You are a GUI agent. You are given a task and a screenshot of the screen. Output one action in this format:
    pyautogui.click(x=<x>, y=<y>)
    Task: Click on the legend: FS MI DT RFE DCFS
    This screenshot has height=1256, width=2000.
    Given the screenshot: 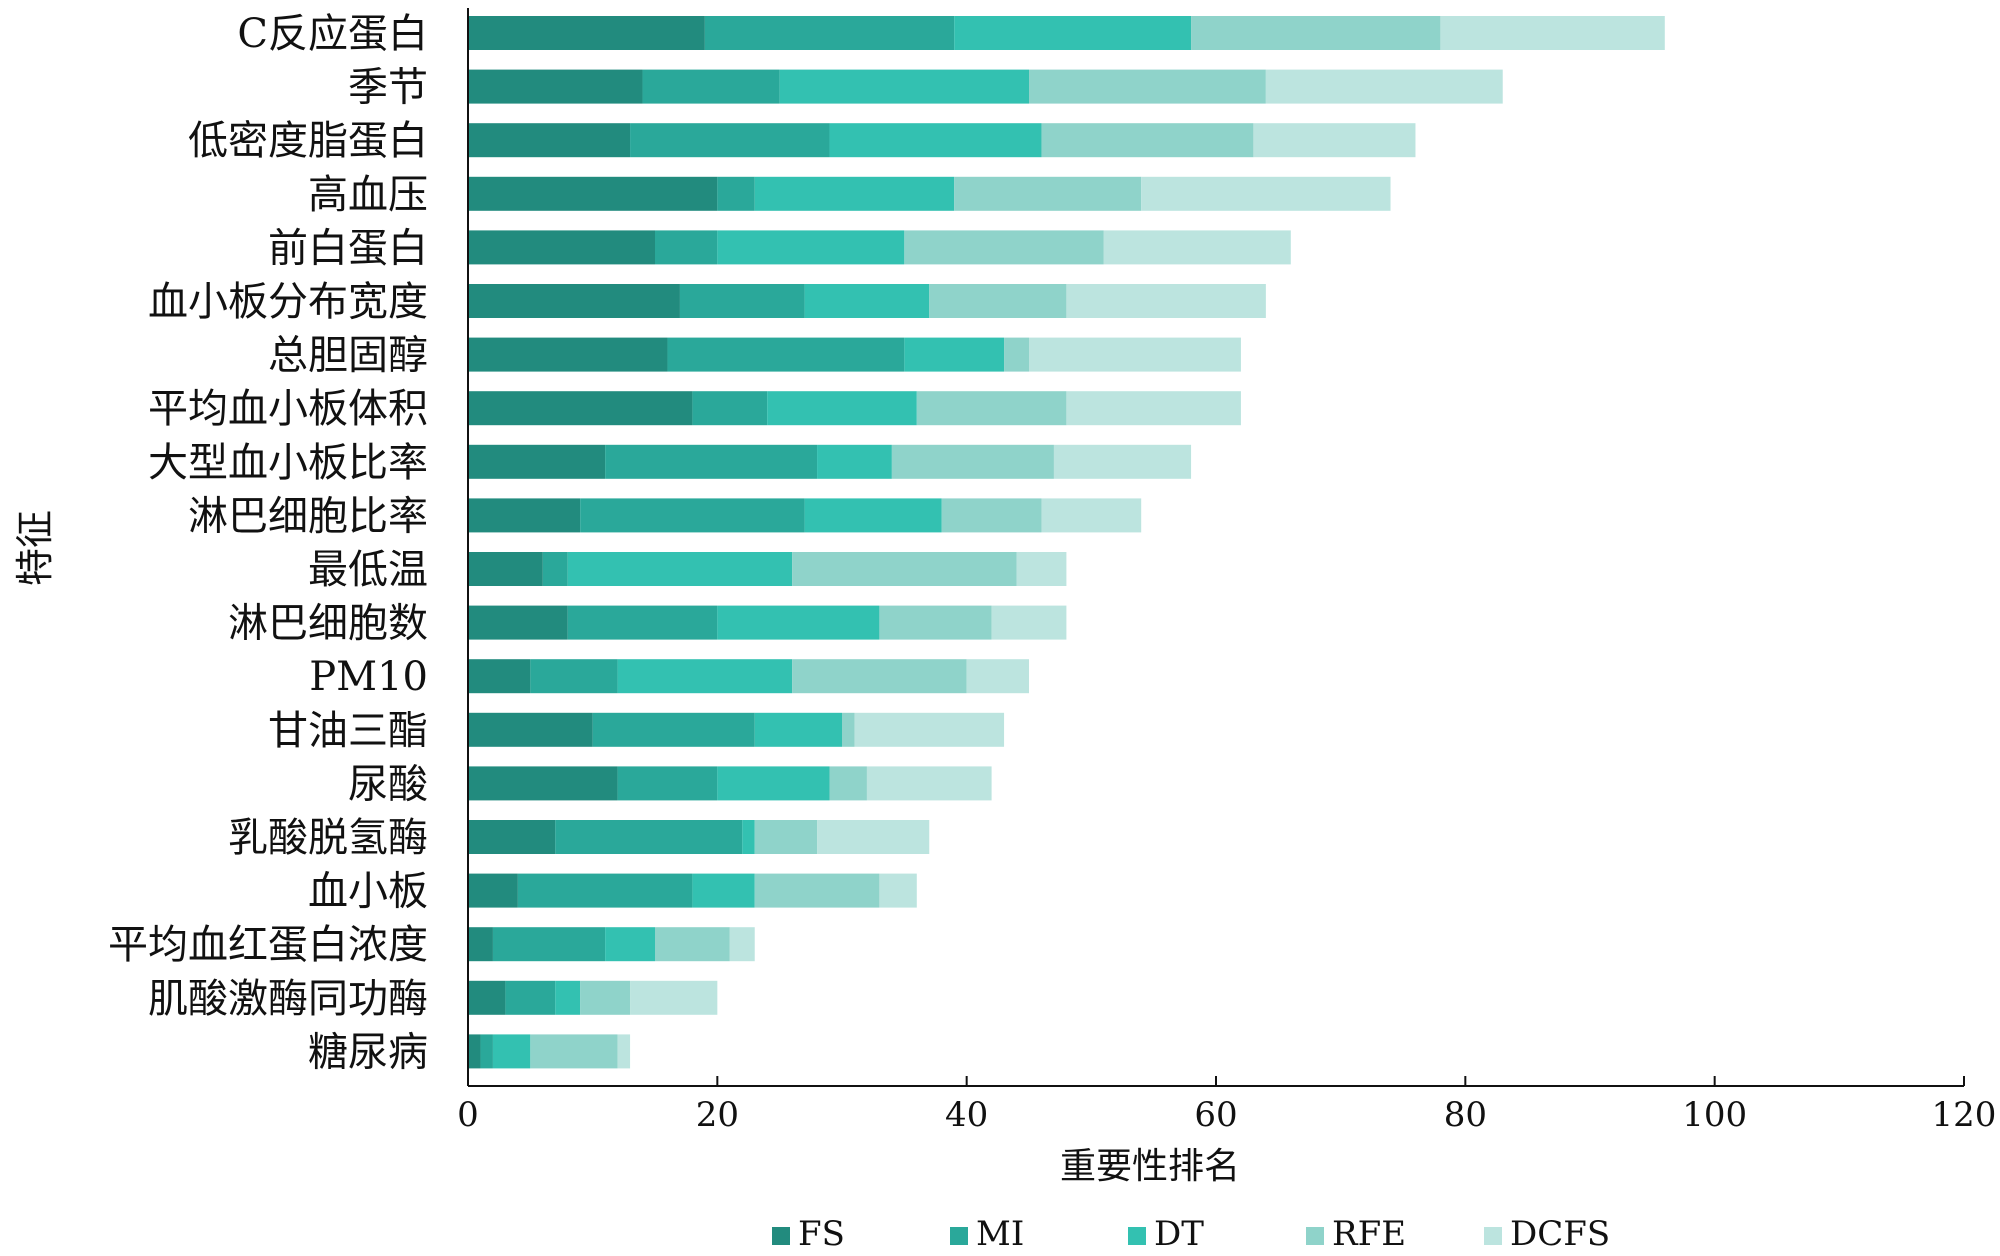 What is the action you would take?
    pyautogui.click(x=1191, y=1234)
    